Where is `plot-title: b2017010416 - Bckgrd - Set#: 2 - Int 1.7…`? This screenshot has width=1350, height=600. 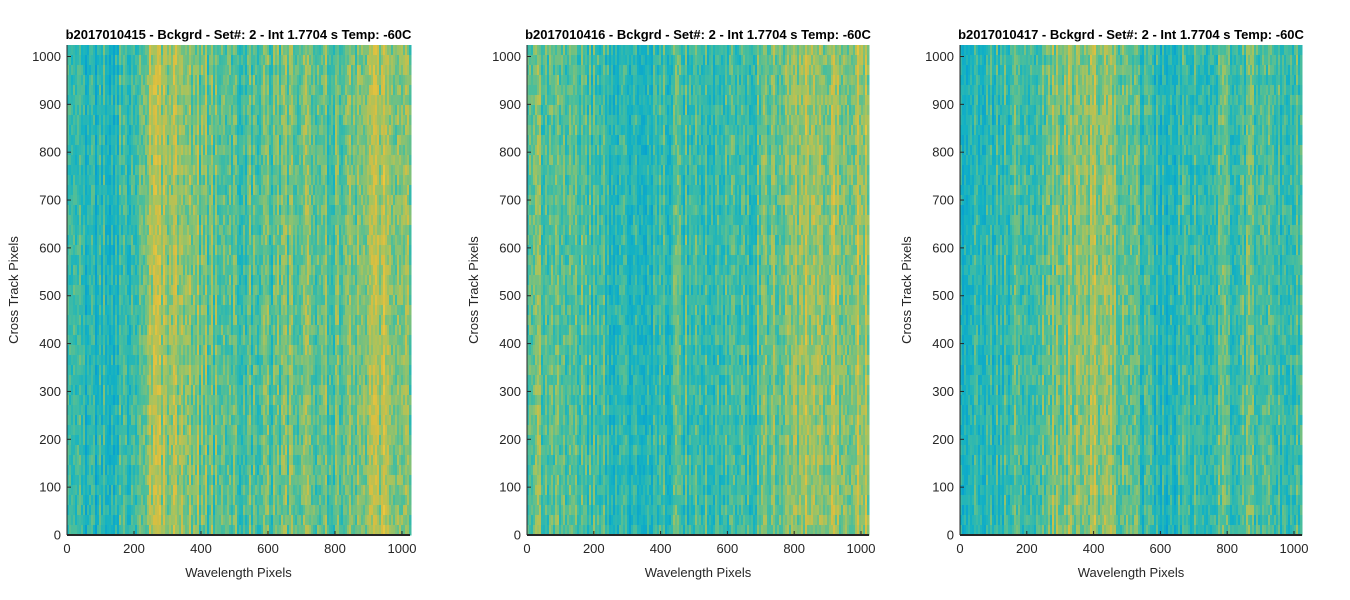
plot-title: b2017010416 - Bckgrd - Set#: 2 - Int 1.7… is located at coordinates (698, 34).